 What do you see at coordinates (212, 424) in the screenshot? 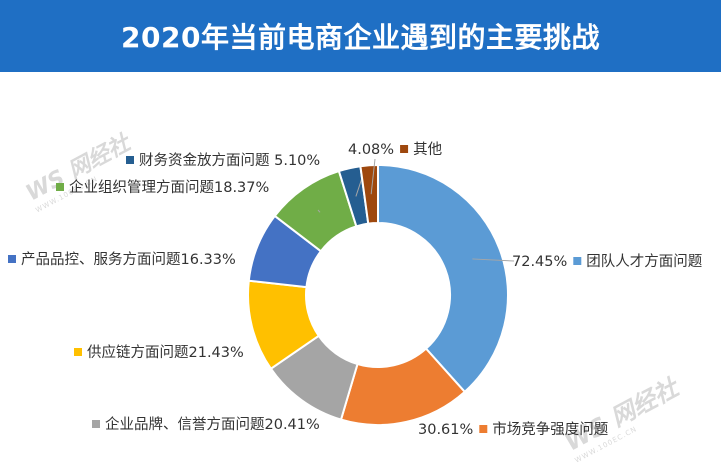
I see `slice-label: 企业品牌、信誉方面问题20.41%` at bounding box center [212, 424].